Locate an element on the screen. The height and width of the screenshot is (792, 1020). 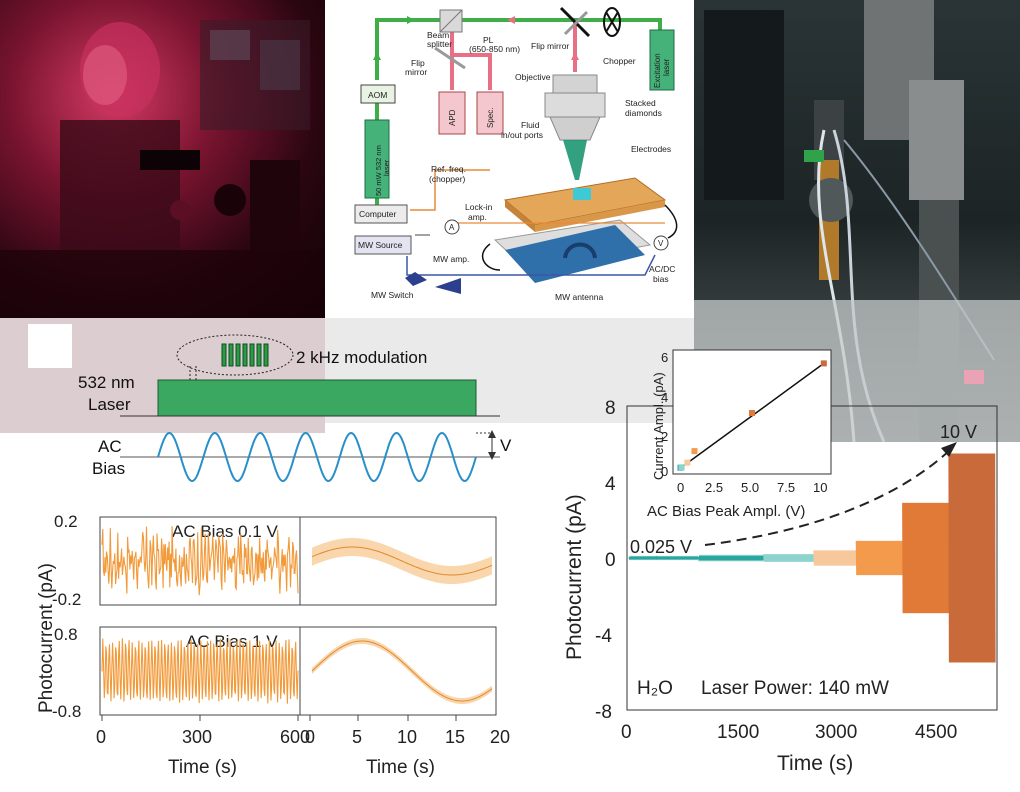
label-spec: Spec. is located at coordinates (490, 118).